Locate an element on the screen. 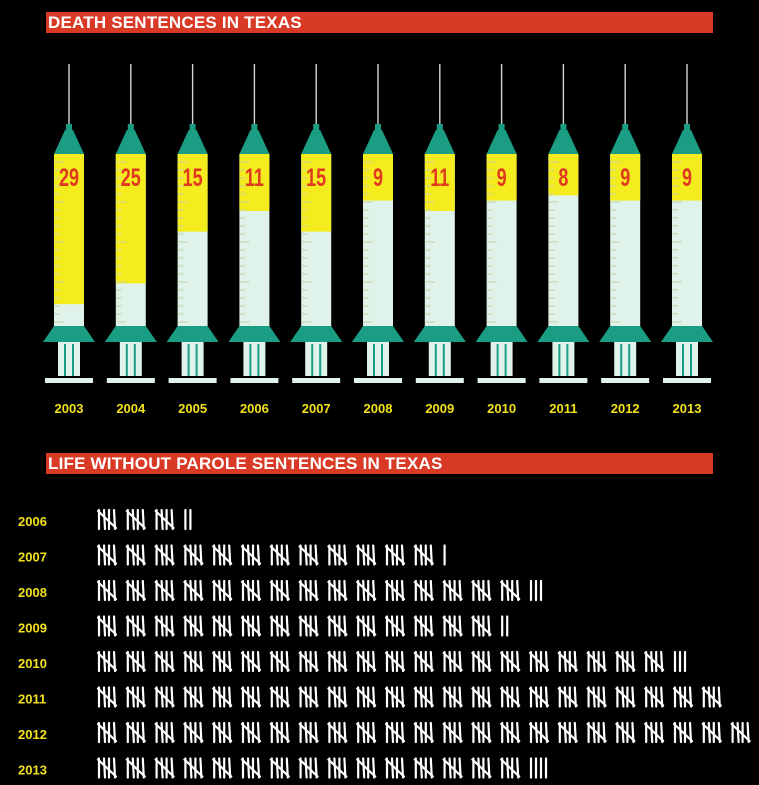  syringe-count-label: 9 is located at coordinates (378, 177).